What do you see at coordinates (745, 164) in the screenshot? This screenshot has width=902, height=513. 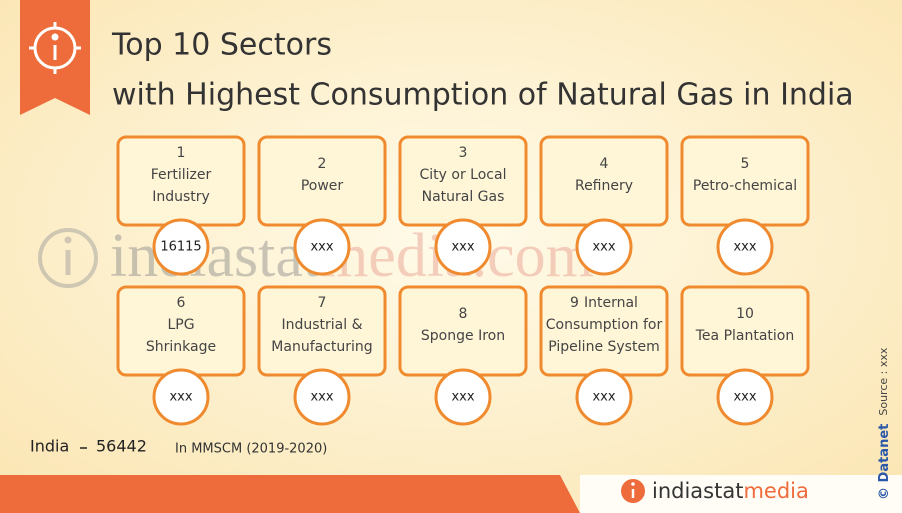 I see `sector-rank: 5` at bounding box center [745, 164].